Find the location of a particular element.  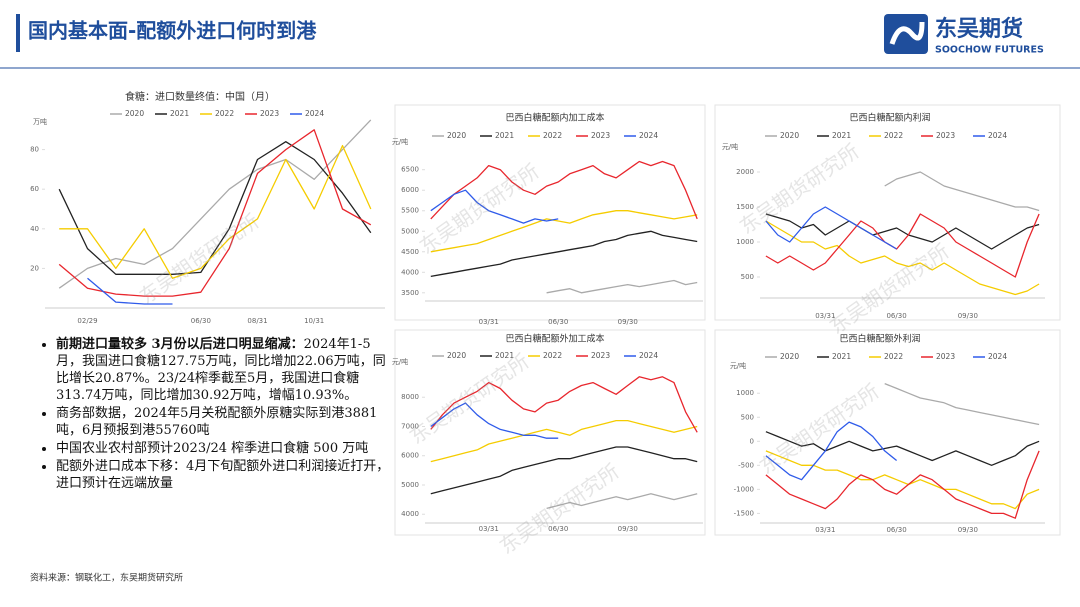

x-tick-label: 08/31 is located at coordinates (257, 321).